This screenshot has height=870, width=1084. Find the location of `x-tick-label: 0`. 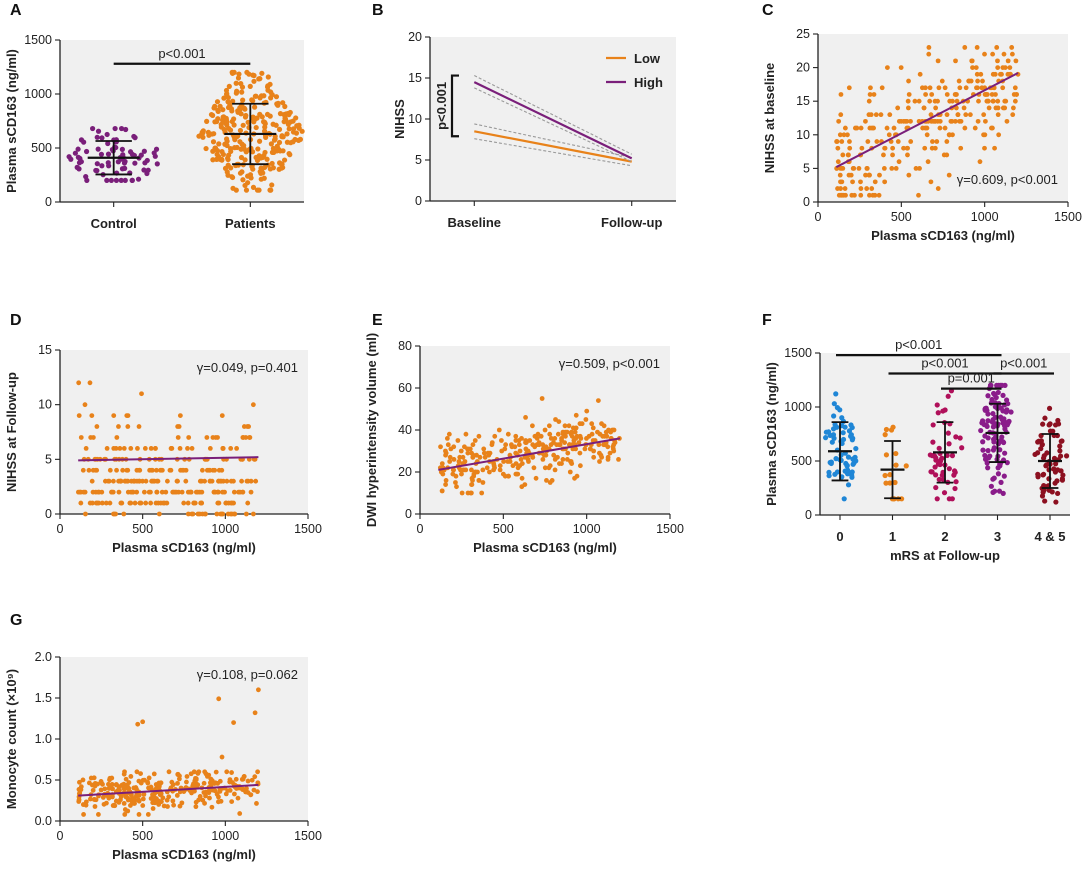

x-tick-label: 0 is located at coordinates (420, 529).